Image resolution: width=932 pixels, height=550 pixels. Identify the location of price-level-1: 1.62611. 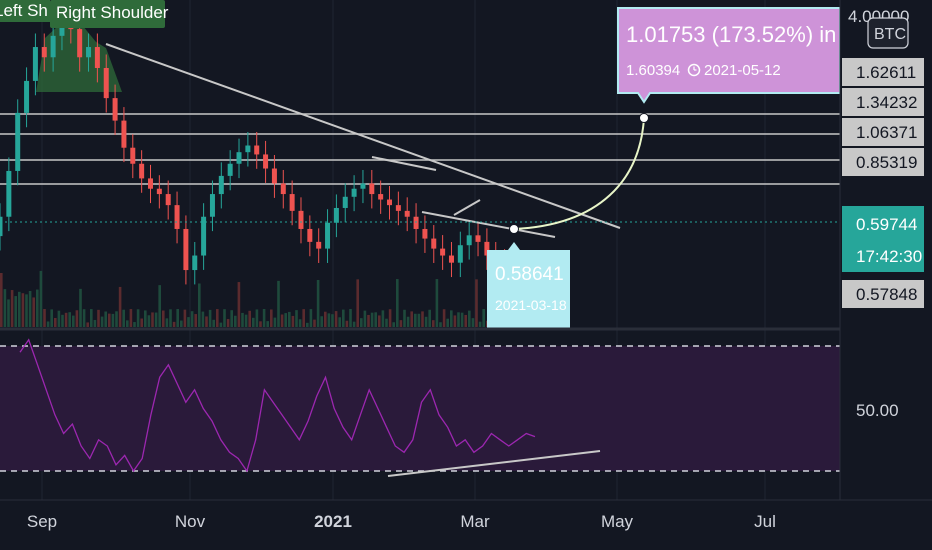
(886, 72).